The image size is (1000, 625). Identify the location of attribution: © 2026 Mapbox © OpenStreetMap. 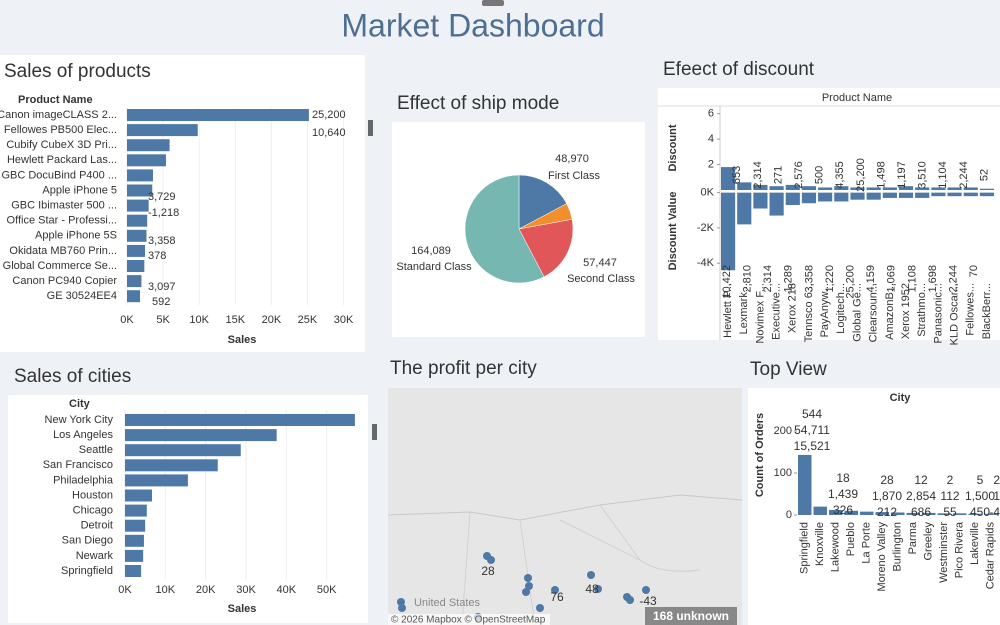
(468, 620).